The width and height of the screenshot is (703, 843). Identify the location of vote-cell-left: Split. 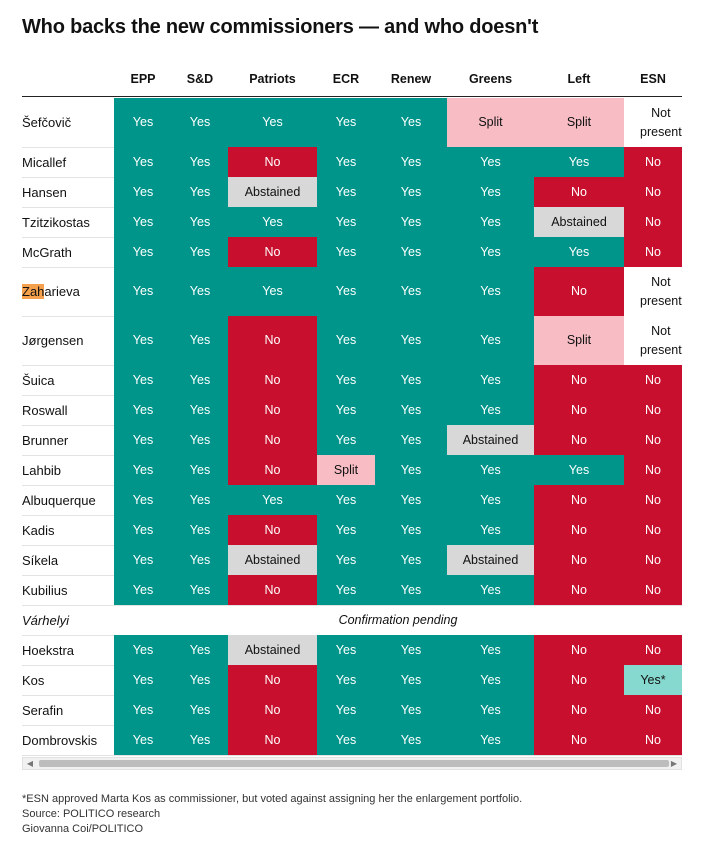
(579, 122).